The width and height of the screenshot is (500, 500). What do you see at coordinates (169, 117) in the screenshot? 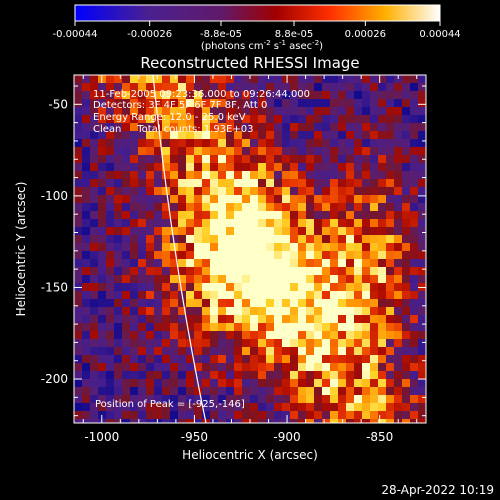
I see `info-energy-range: Energy Range: 12.0 - 25.0 keV` at bounding box center [169, 117].